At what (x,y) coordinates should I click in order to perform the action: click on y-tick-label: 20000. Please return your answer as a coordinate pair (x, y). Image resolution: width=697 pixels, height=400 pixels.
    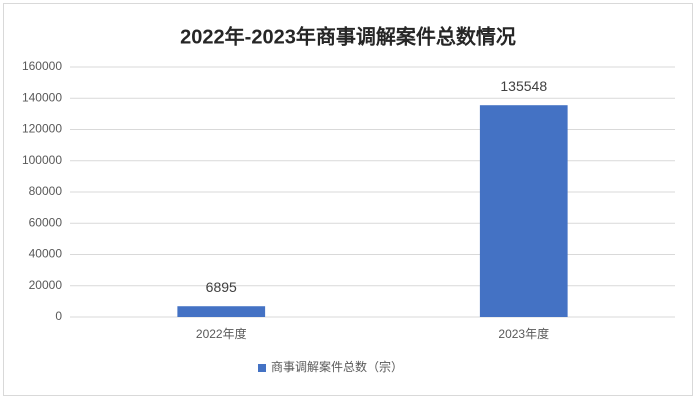
    Looking at the image, I should click on (46, 285).